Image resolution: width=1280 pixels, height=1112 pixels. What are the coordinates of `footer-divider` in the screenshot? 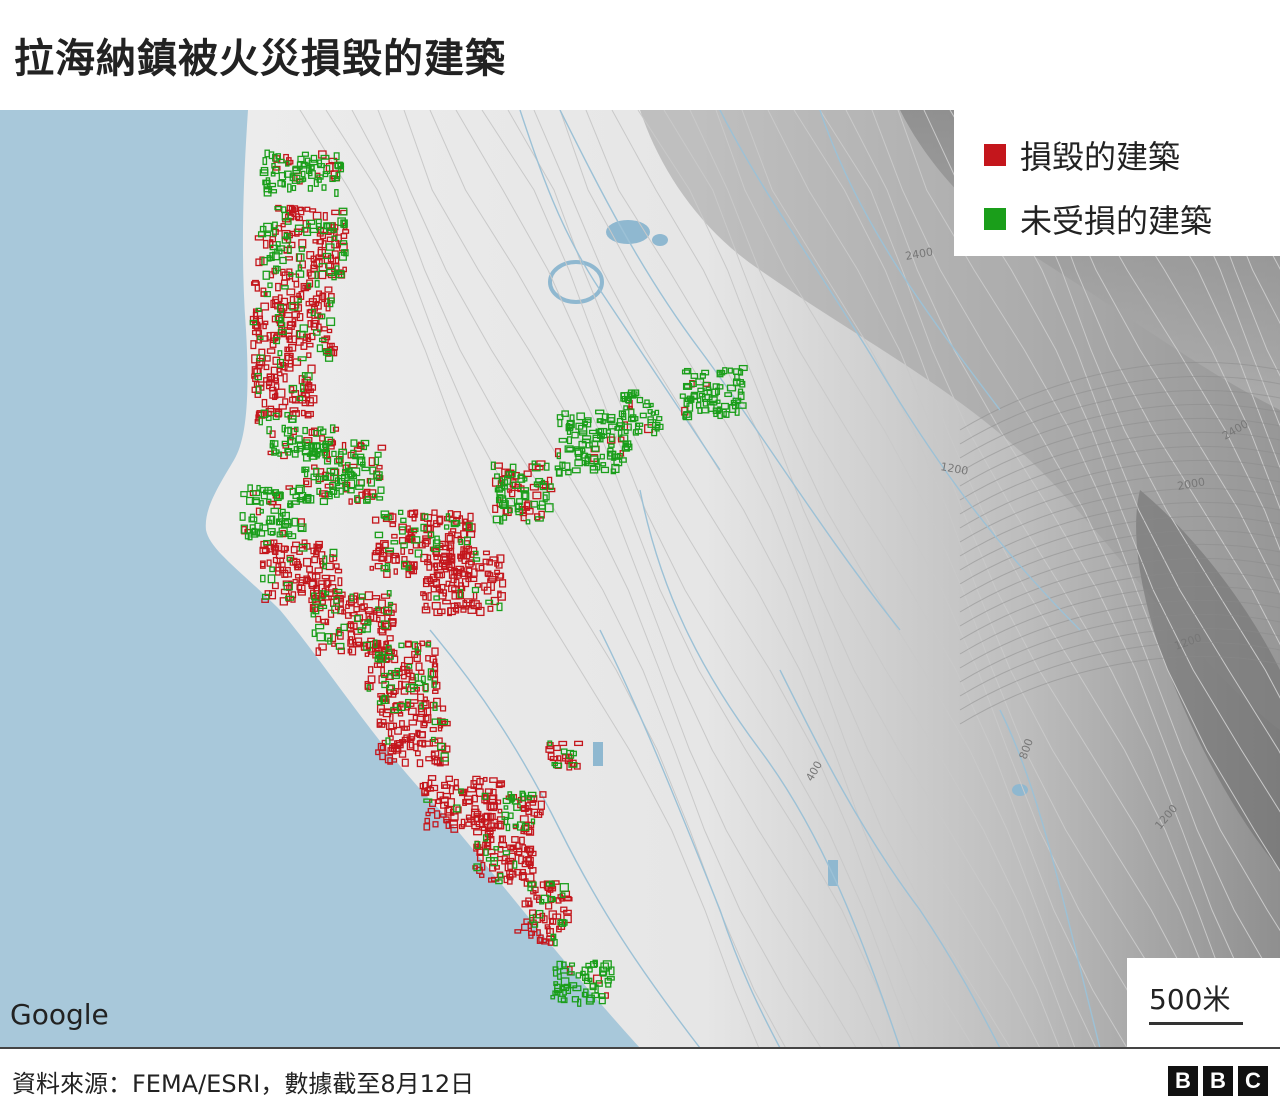 It's located at (640, 1048).